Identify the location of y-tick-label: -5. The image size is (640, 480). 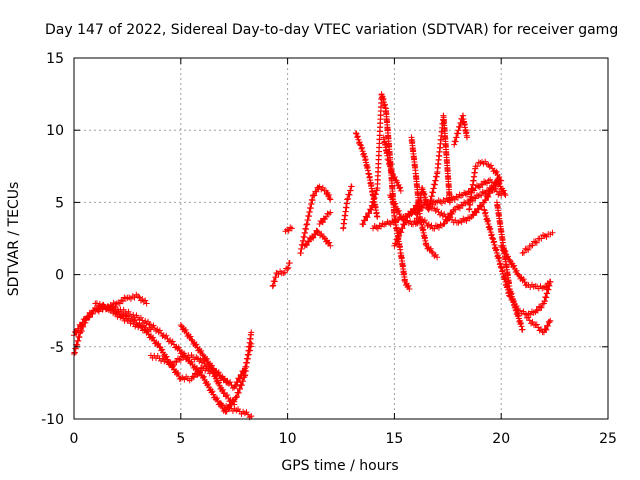
(57, 348).